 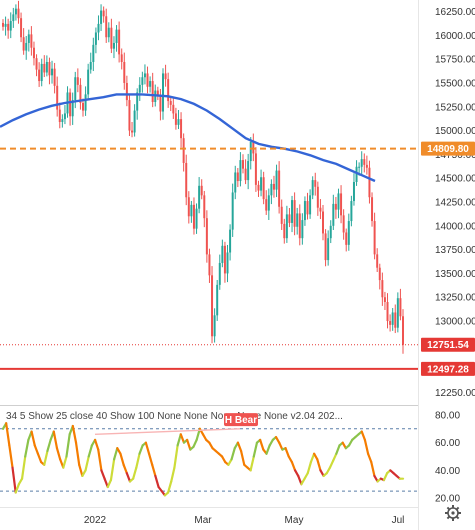 I want to click on level-tag-label: 12497.28, so click(x=448, y=369).